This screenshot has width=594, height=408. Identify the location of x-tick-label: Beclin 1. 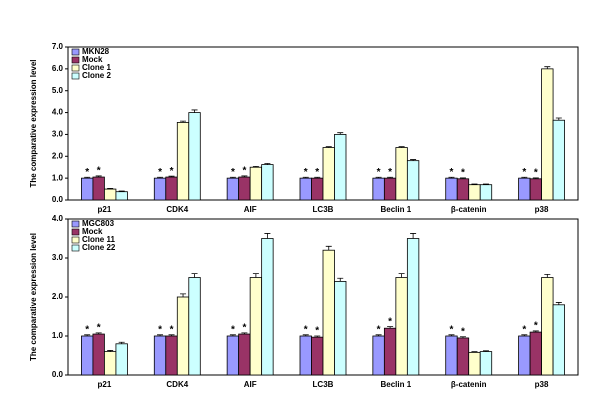
(396, 209).